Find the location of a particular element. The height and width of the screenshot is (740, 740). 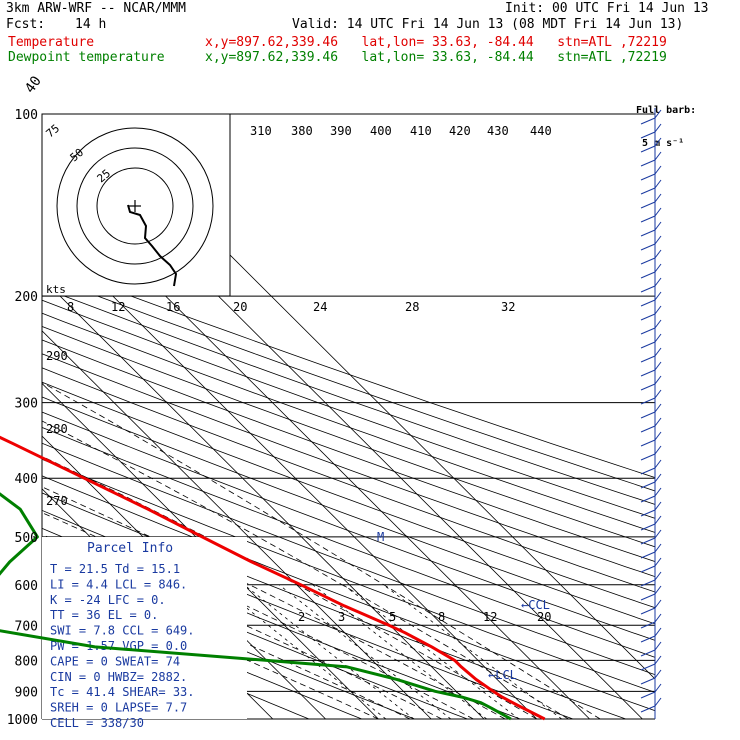

hodograph-tick-label: 20 is located at coordinates (240, 307).